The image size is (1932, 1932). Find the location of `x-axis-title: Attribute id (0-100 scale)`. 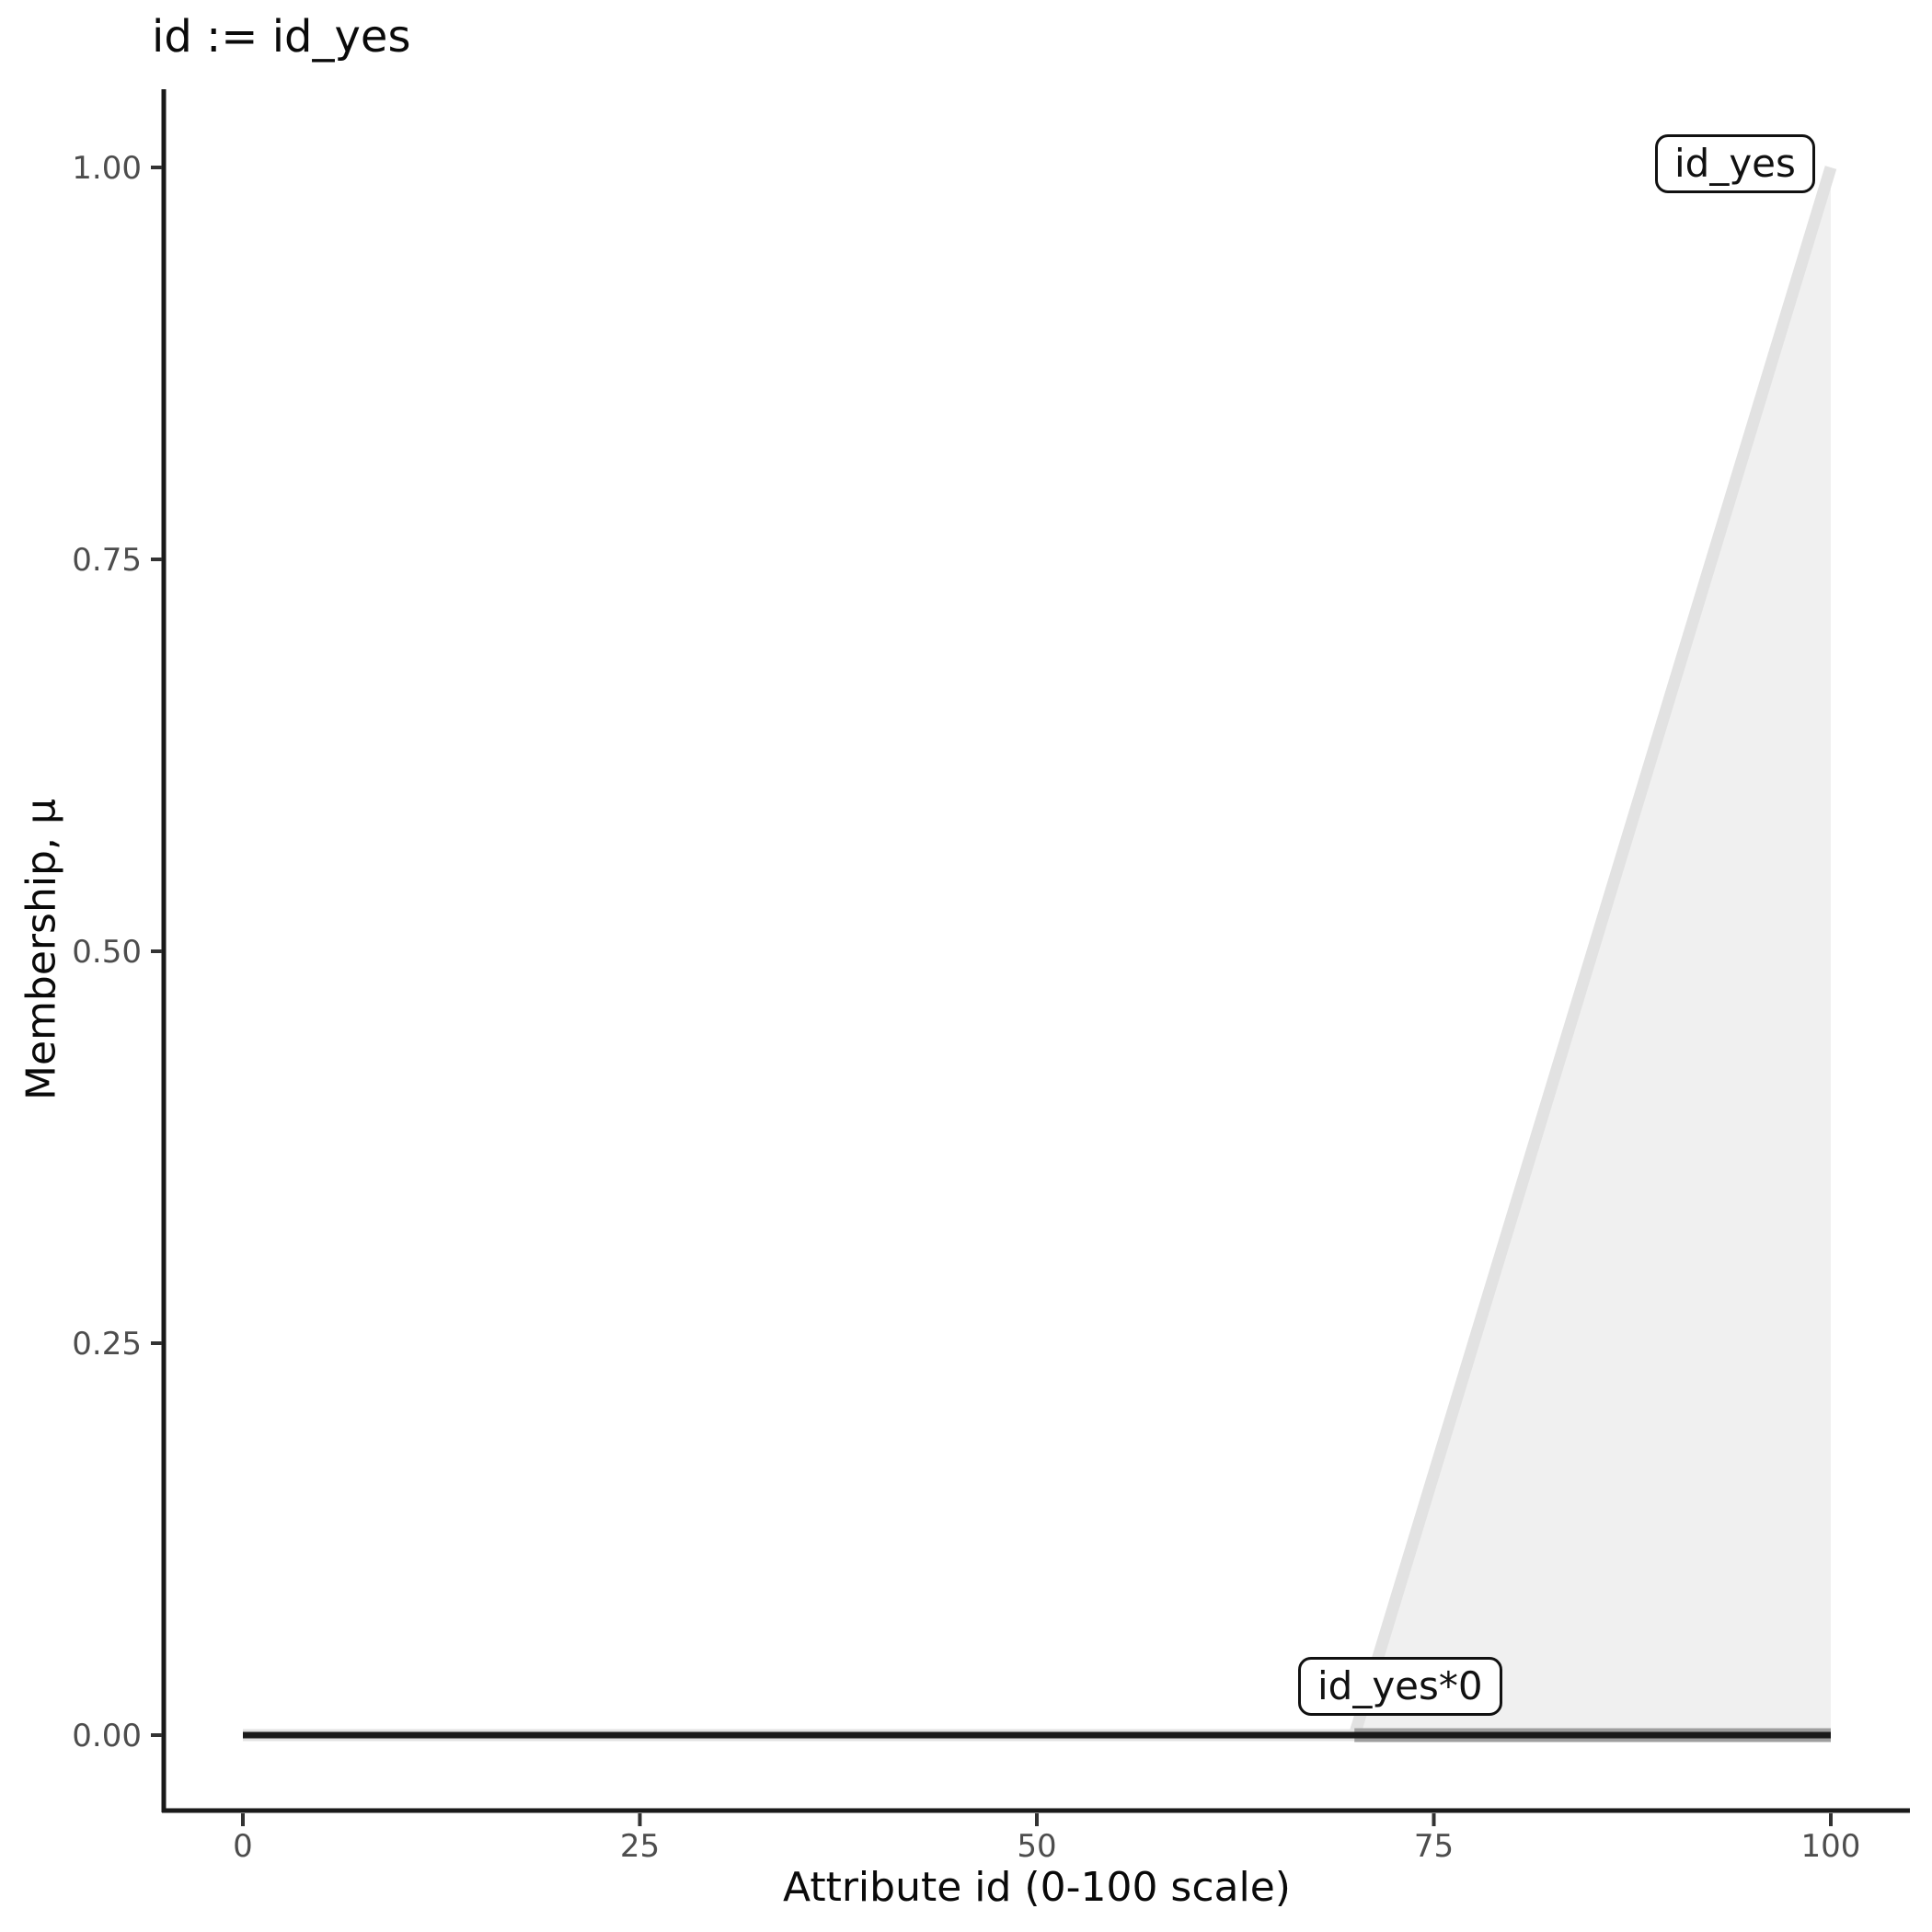

x-axis-title: Attribute id (0-100 scale) is located at coordinates (1037, 1887).